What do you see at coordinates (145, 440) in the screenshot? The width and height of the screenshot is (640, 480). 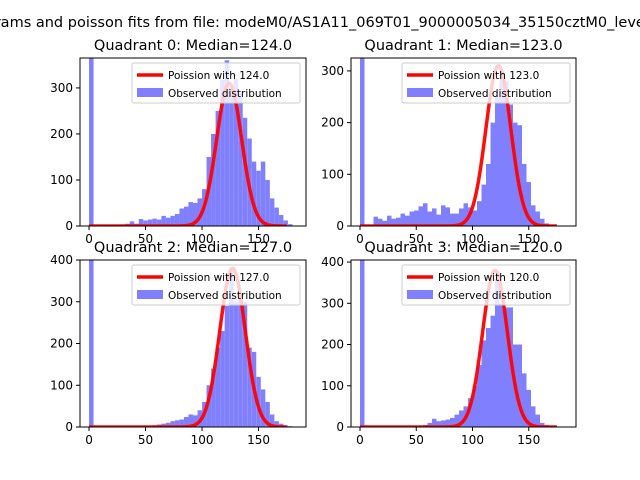 I see `x-tick-label: 50` at bounding box center [145, 440].